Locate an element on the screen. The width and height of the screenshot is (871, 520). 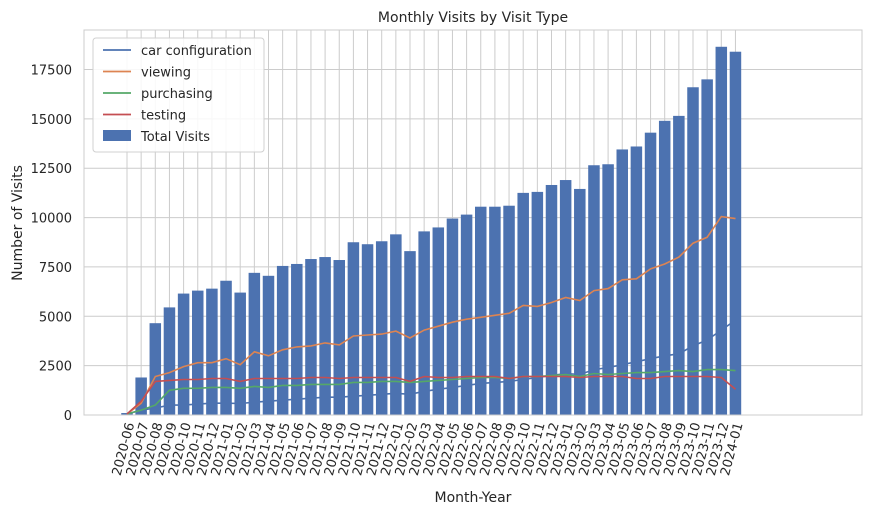
legend-label: purchasing is located at coordinates (177, 94).